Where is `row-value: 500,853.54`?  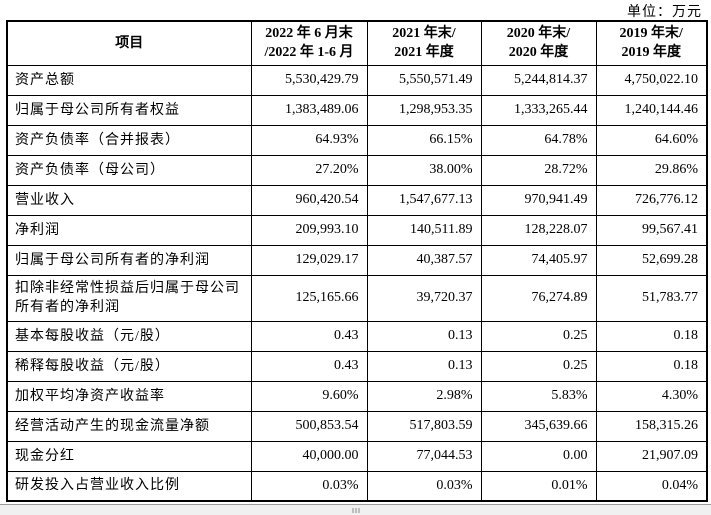 row-value: 500,853.54 is located at coordinates (309, 426).